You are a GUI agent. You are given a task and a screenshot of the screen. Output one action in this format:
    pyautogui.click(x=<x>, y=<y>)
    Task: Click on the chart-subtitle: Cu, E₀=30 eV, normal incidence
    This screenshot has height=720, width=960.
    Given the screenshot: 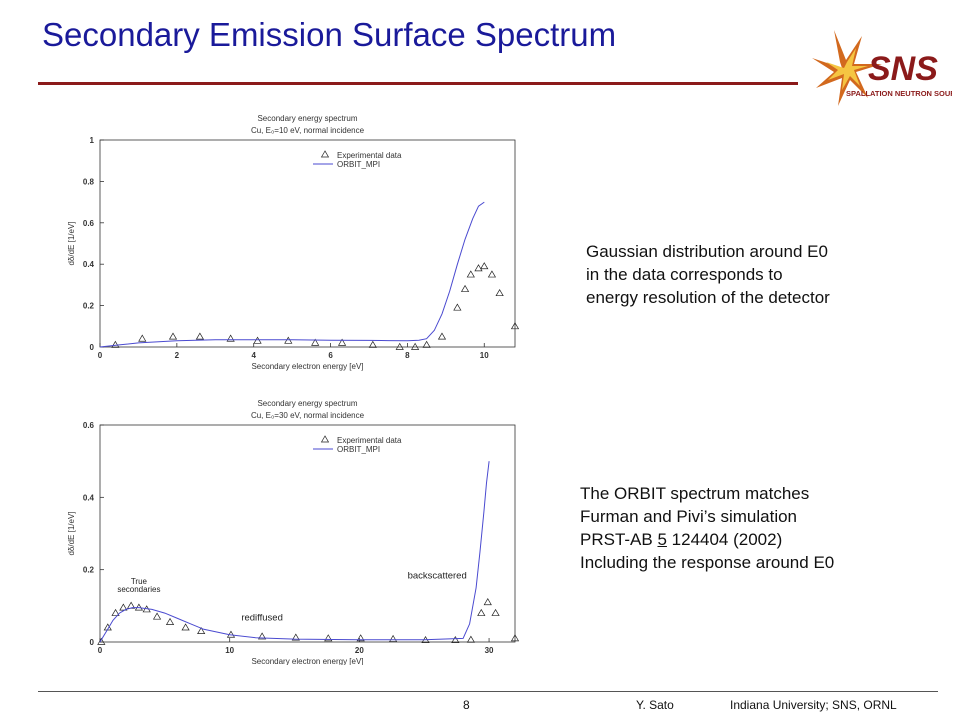 What is the action you would take?
    pyautogui.click(x=308, y=415)
    